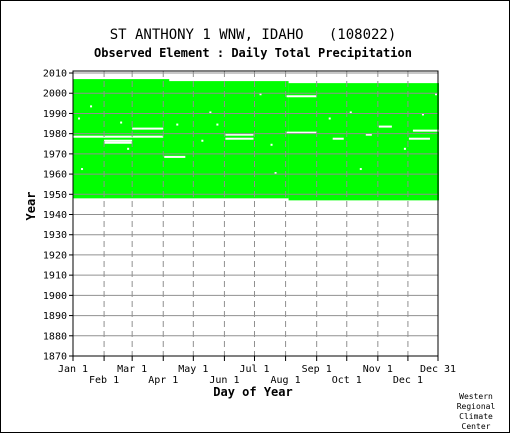 Image resolution: width=510 pixels, height=433 pixels. Describe the element at coordinates (55, 94) in the screenshot. I see `y-tick-label: 2000` at that location.